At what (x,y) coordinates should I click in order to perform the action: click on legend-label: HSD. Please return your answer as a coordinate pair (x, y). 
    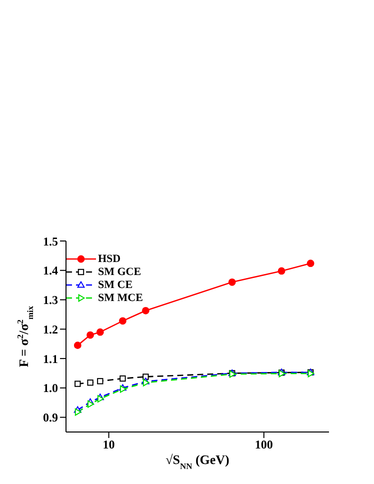
    Looking at the image, I should click on (109, 258).